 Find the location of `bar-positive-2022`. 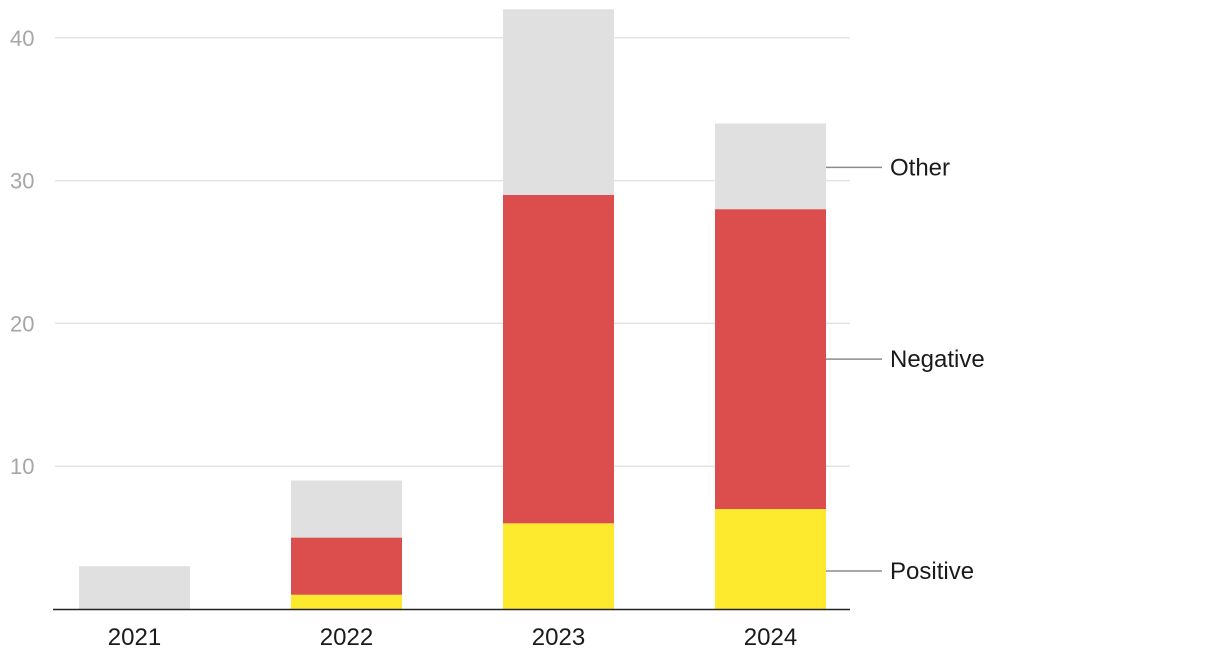

bar-positive-2022 is located at coordinates (346, 601).